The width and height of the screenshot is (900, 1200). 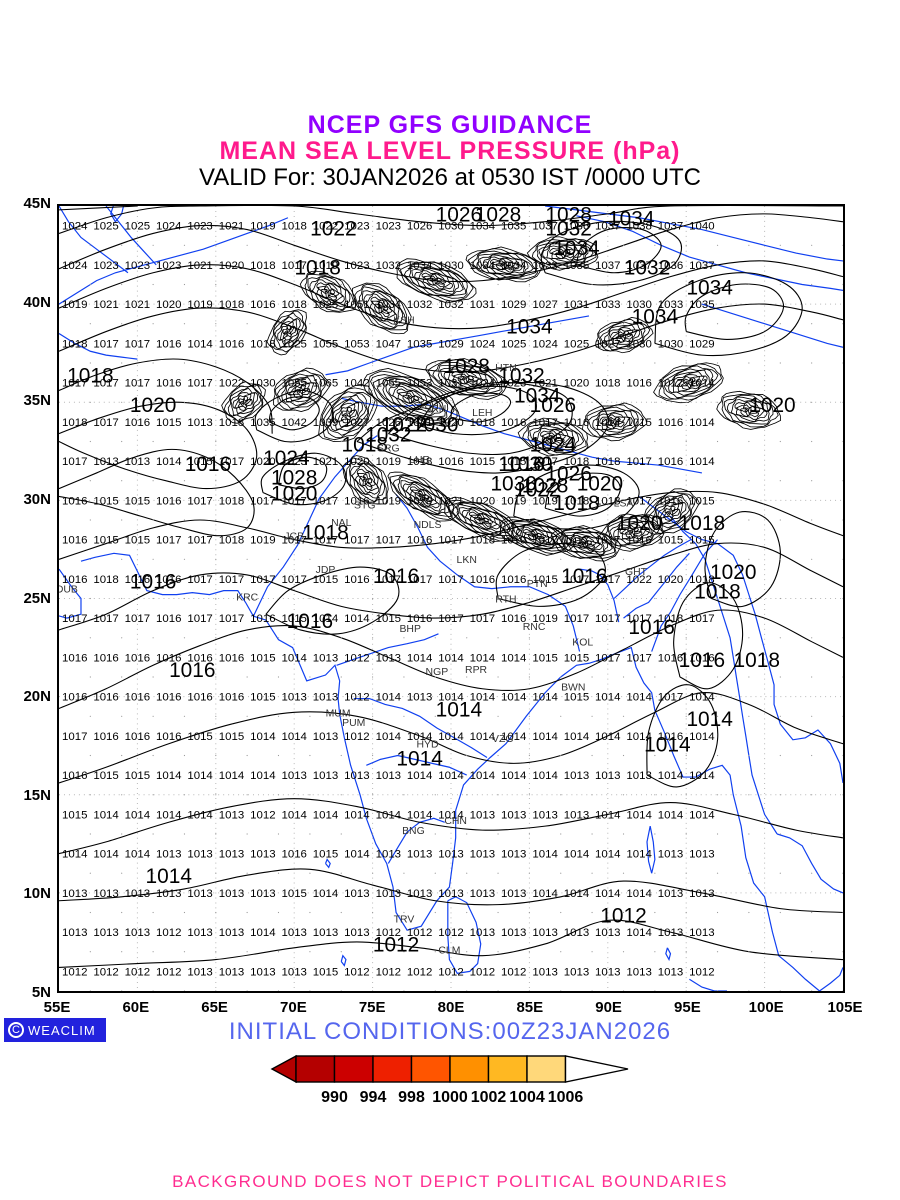 What do you see at coordinates (37, 302) in the screenshot?
I see `y-axis-tick-40N: 40N` at bounding box center [37, 302].